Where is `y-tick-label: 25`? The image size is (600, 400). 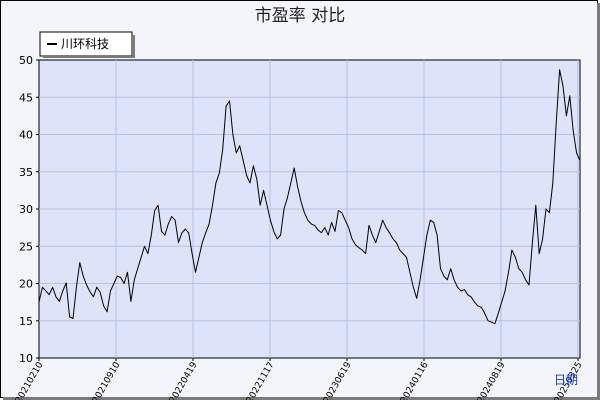
y-tick-label: 25 is located at coordinates (26, 246).